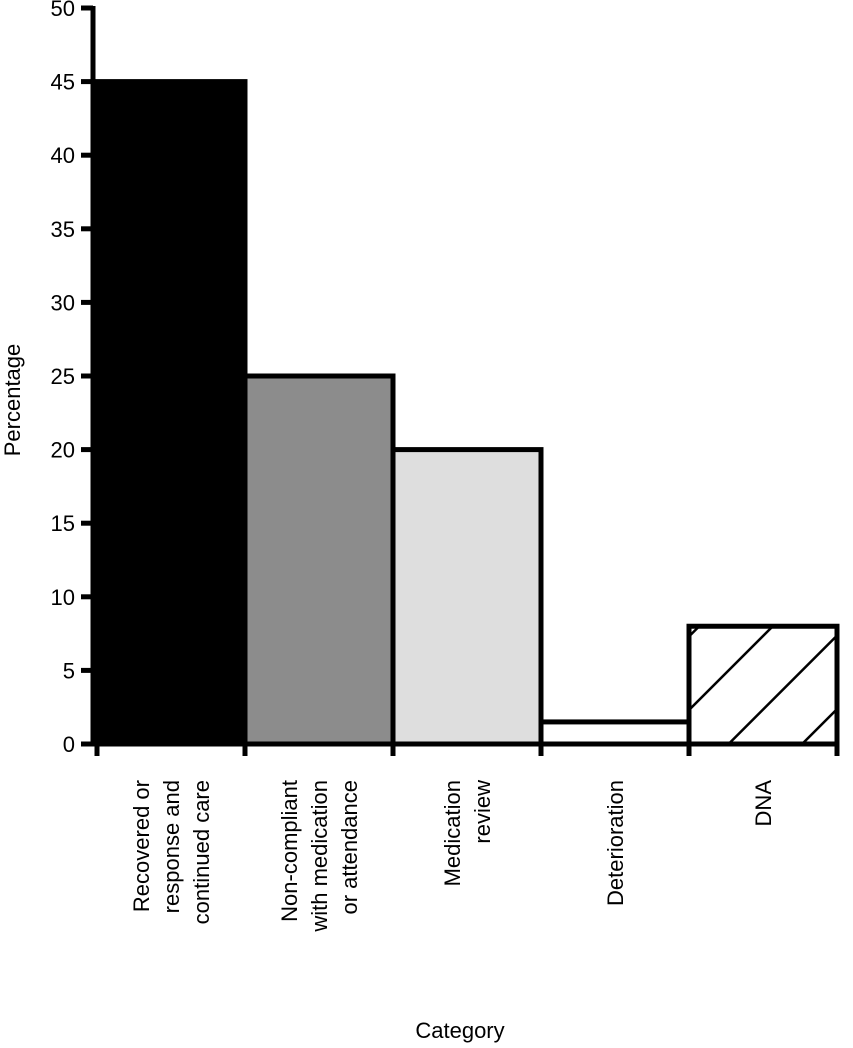  What do you see at coordinates (467, 833) in the screenshot?
I see `category-label-3: Medication review` at bounding box center [467, 833].